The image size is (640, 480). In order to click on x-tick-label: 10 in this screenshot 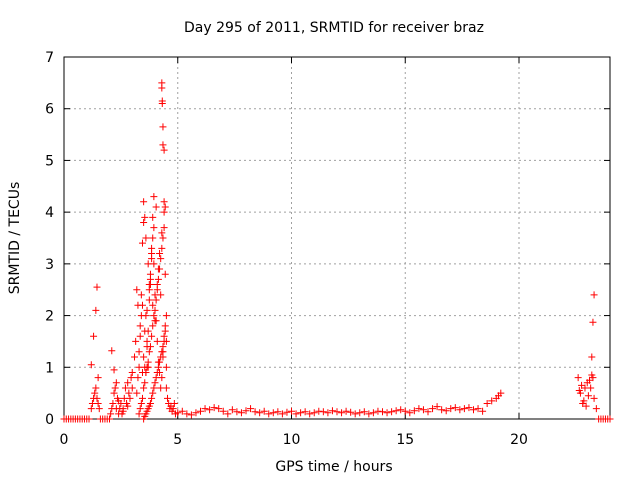, I will do `click(292, 440)`.